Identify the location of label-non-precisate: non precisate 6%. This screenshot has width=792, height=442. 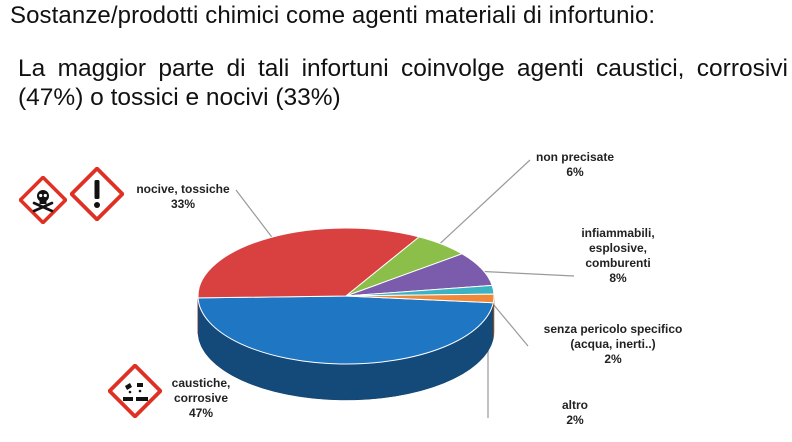
(575, 165).